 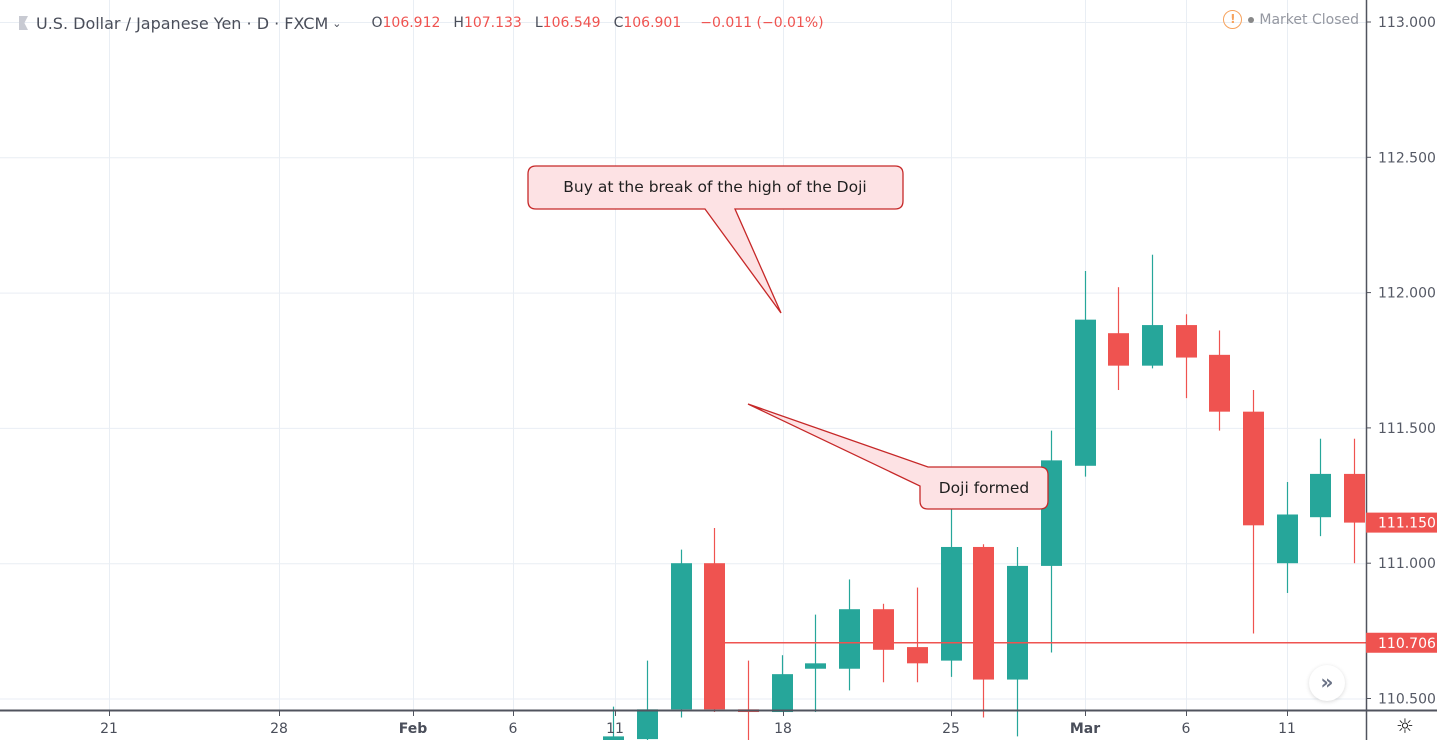 I want to click on time-tick-label: Mar, so click(x=1085, y=729).